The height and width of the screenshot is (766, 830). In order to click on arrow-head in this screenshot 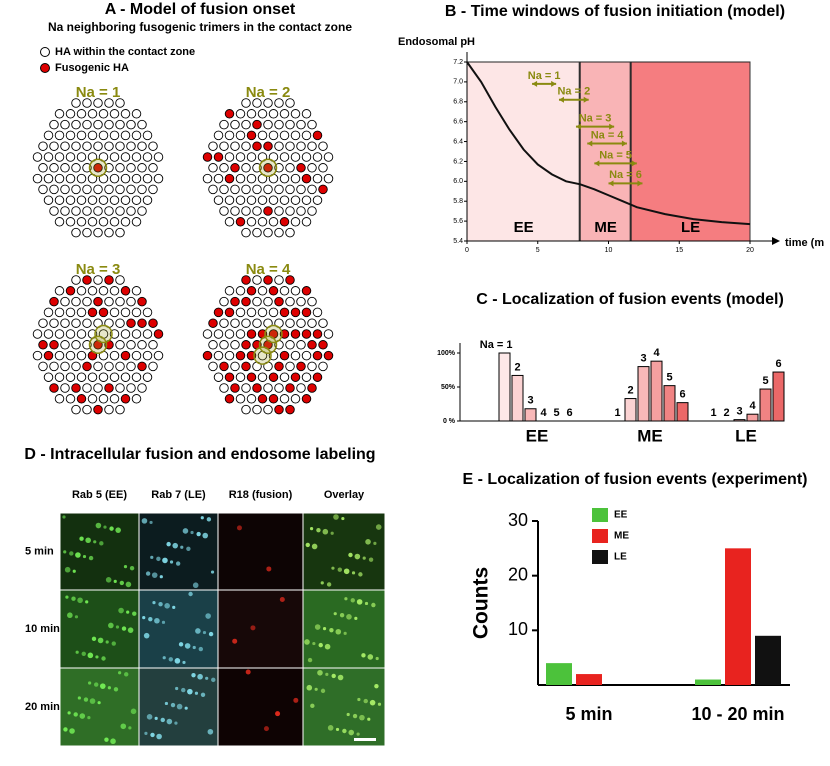, I will do `click(615, 163)`.